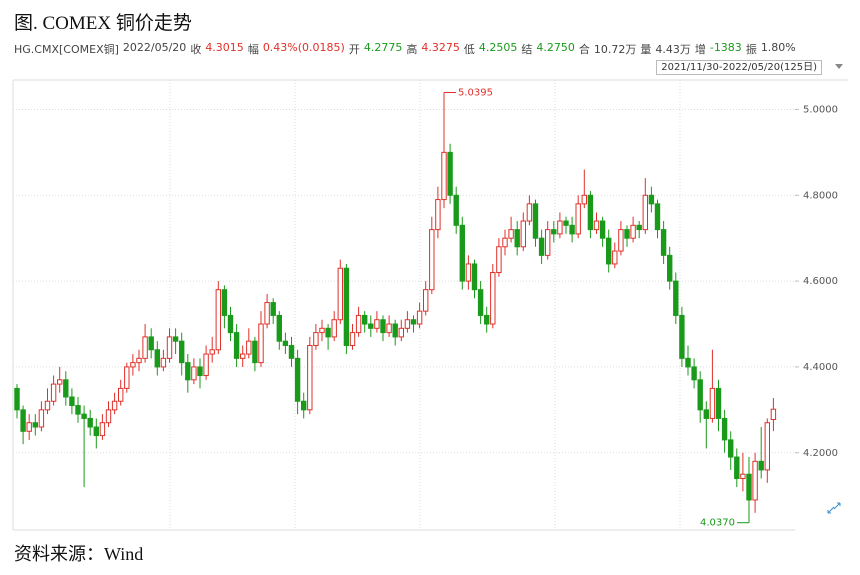 The width and height of the screenshot is (860, 575). What do you see at coordinates (66, 49) in the screenshot?
I see `info-item: HG.CMX[COMEX铜]` at bounding box center [66, 49].